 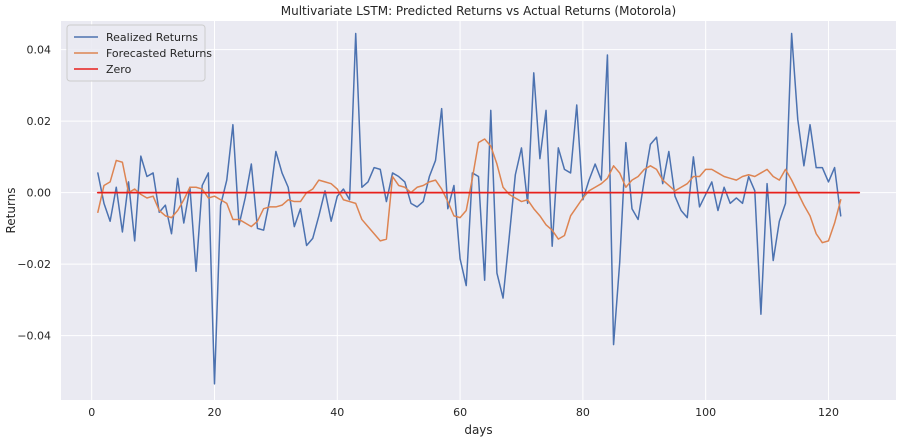 I want to click on legend: Realized Returns Forecasted Returns Zero, so click(x=139, y=53).